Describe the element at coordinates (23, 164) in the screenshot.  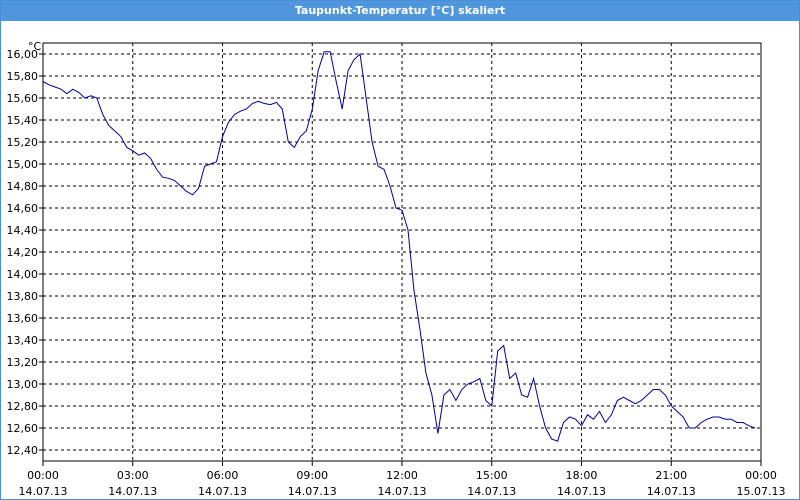
I see `y-tick-label: 15,00` at that location.